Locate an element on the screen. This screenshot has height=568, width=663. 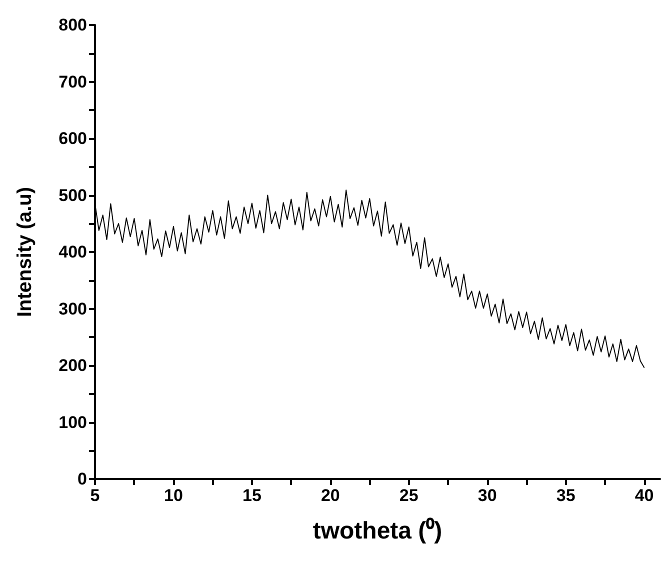
x-tick-label: 10 is located at coordinates (173, 495).